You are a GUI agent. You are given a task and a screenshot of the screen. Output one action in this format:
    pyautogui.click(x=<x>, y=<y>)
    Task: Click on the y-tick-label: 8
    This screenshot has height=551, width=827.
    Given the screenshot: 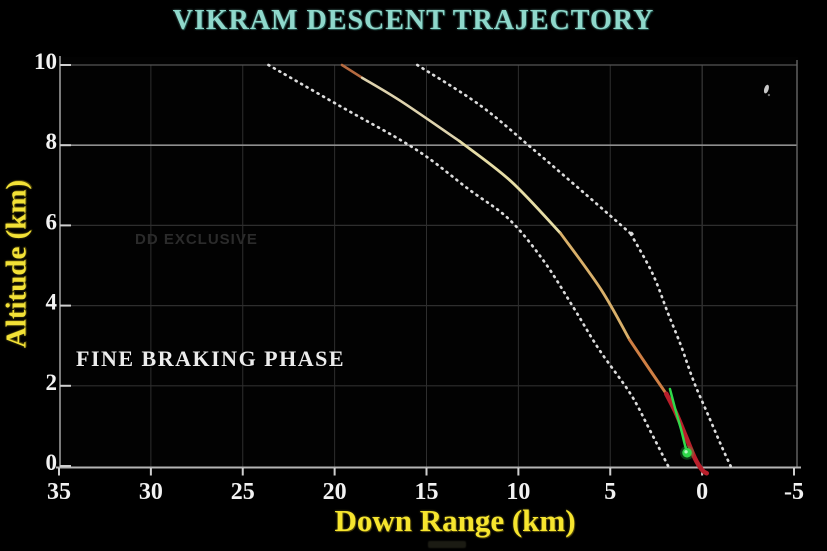 What is the action you would take?
    pyautogui.click(x=52, y=141)
    